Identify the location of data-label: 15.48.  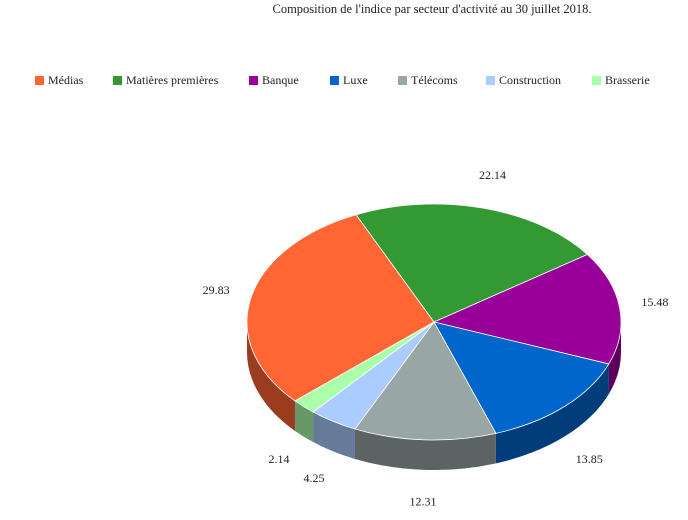
(654, 302).